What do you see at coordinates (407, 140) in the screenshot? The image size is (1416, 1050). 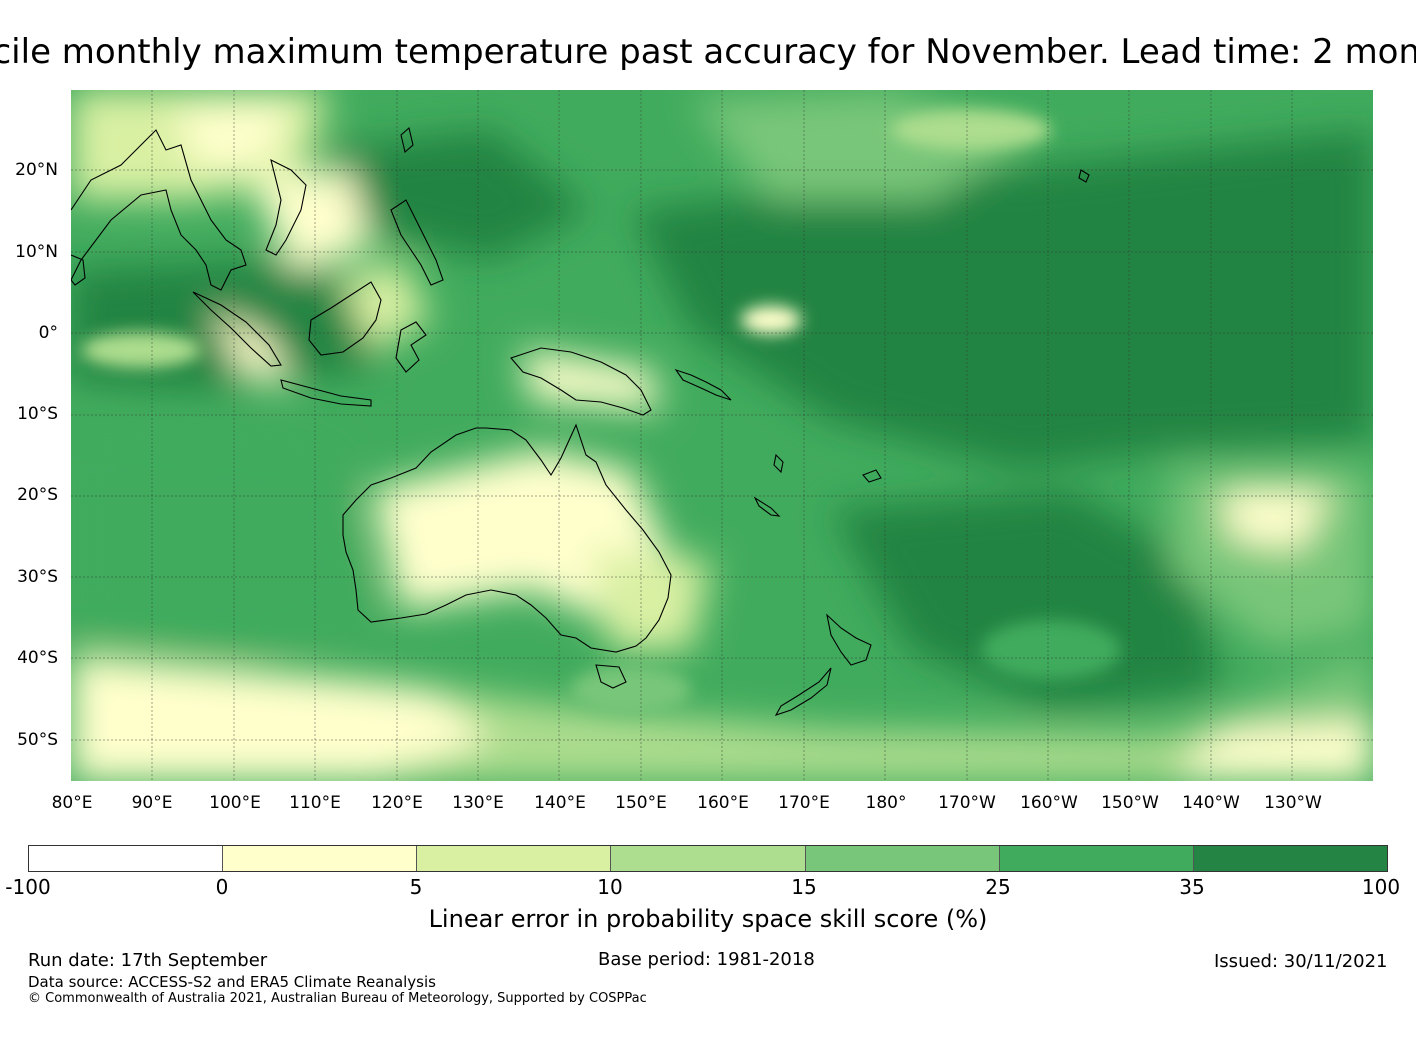 I see `taiwan-coastline` at bounding box center [407, 140].